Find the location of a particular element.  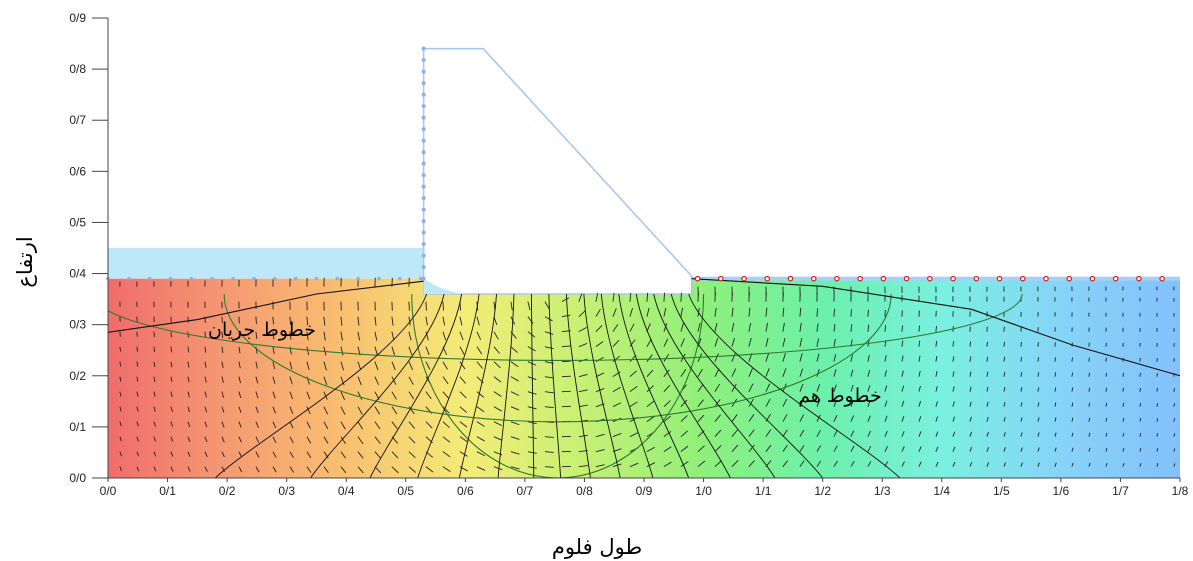

y-tick-label: 0/5 is located at coordinates (77, 222).